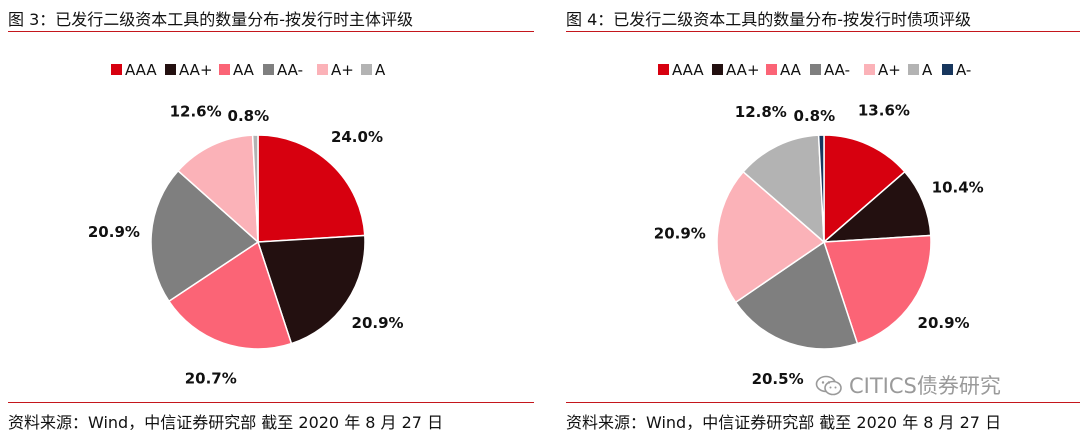 The height and width of the screenshot is (435, 1080). I want to click on data-label-aa: 20.9%, so click(944, 323).